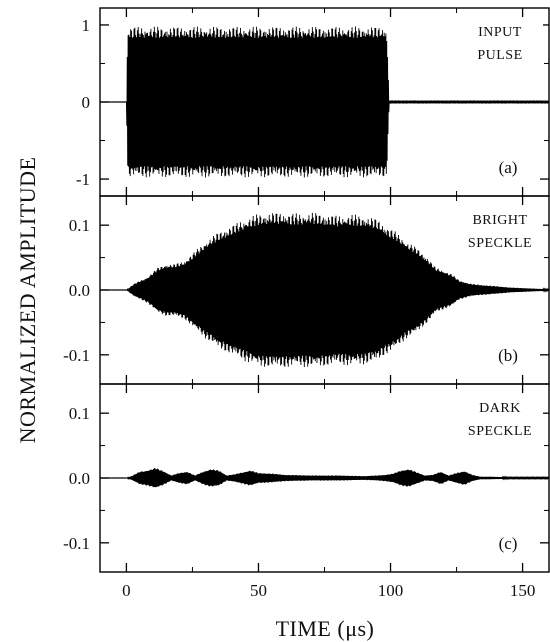  What do you see at coordinates (79, 225) in the screenshot?
I see `y-tick-label-b: 0.1` at bounding box center [79, 225].